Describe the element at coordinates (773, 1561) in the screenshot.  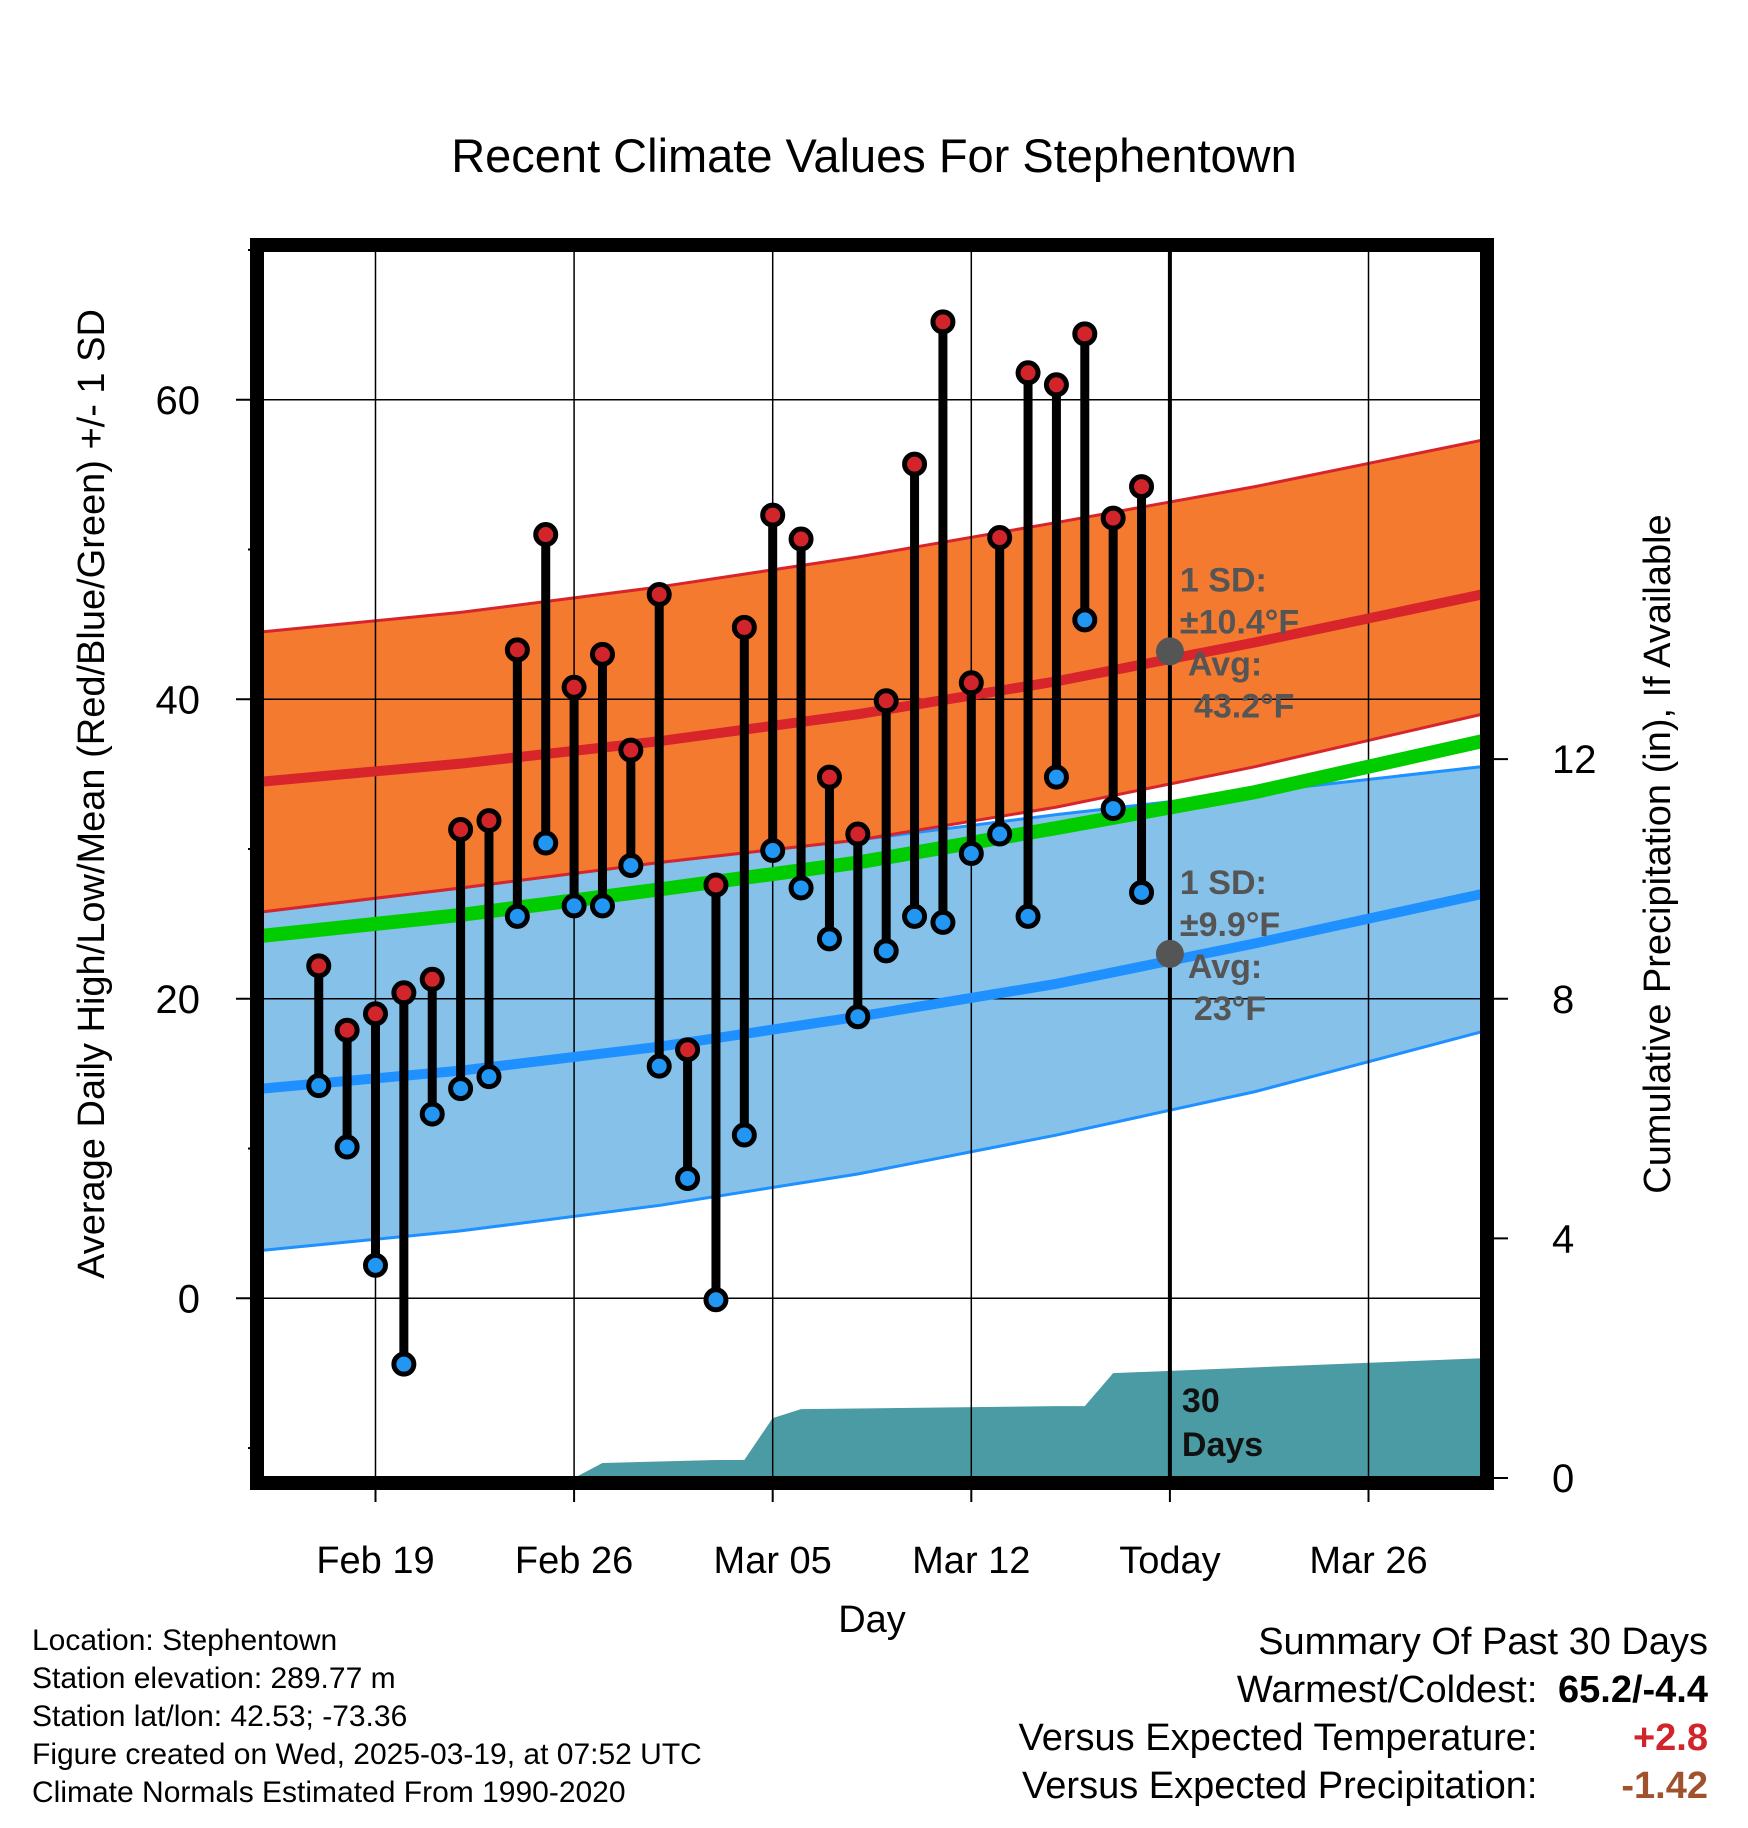
I see `x-tick-label: Mar 05` at that location.